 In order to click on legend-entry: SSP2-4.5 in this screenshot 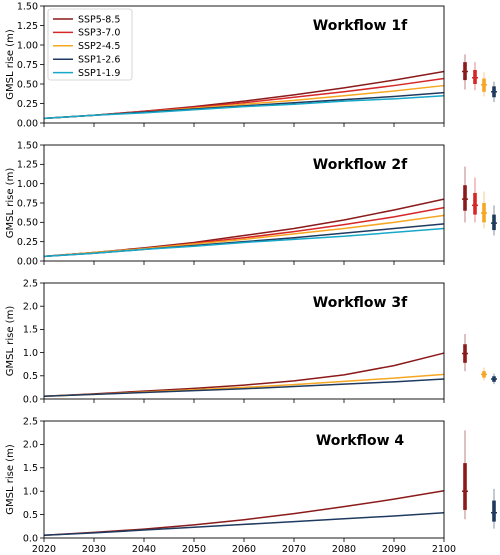, I will do `click(99, 46)`.